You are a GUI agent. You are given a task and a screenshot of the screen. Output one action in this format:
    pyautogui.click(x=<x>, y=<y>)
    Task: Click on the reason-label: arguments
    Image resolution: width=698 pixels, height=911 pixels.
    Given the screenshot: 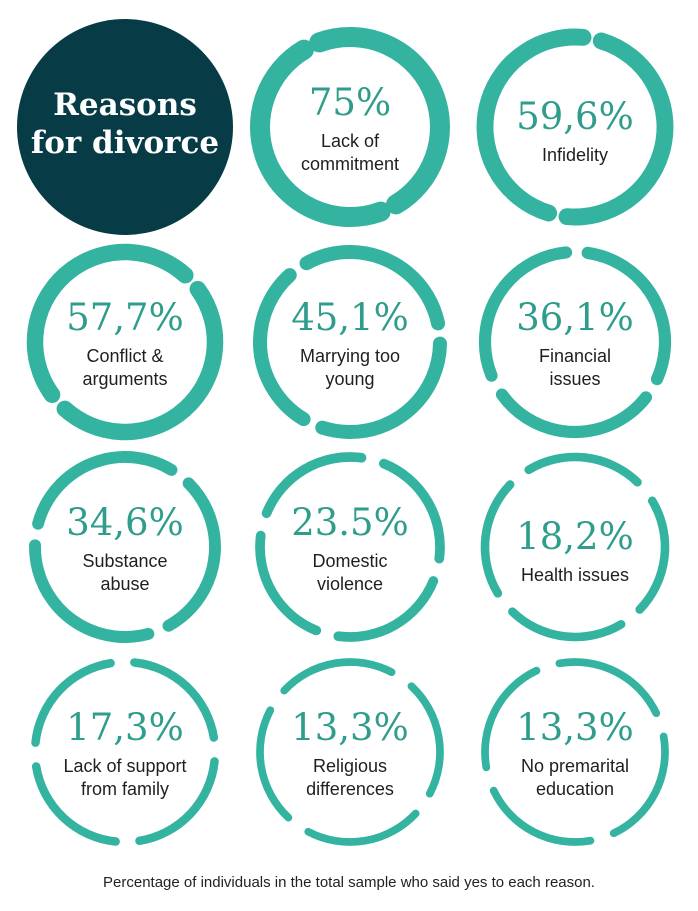 What is the action you would take?
    pyautogui.click(x=124, y=379)
    